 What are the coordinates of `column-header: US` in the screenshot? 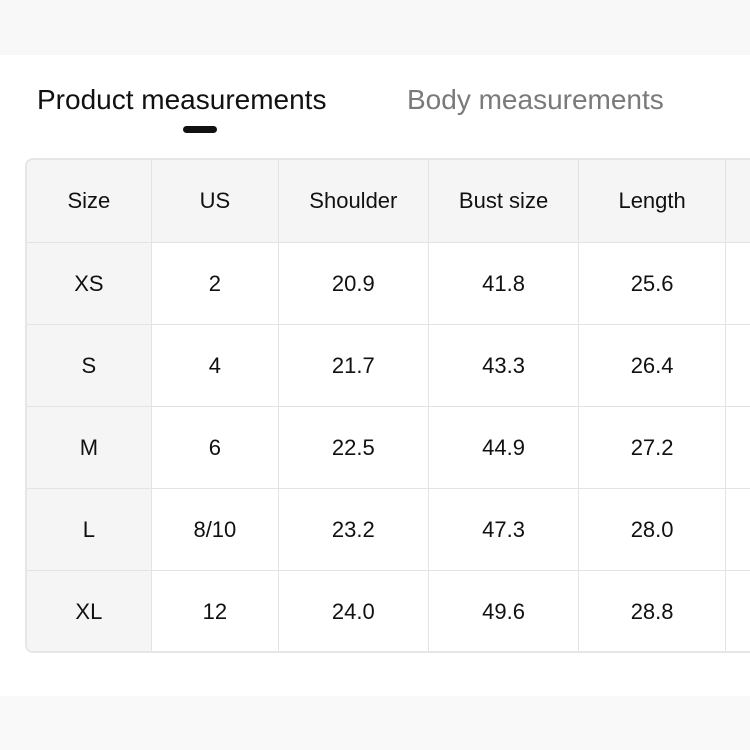 It's located at (215, 201).